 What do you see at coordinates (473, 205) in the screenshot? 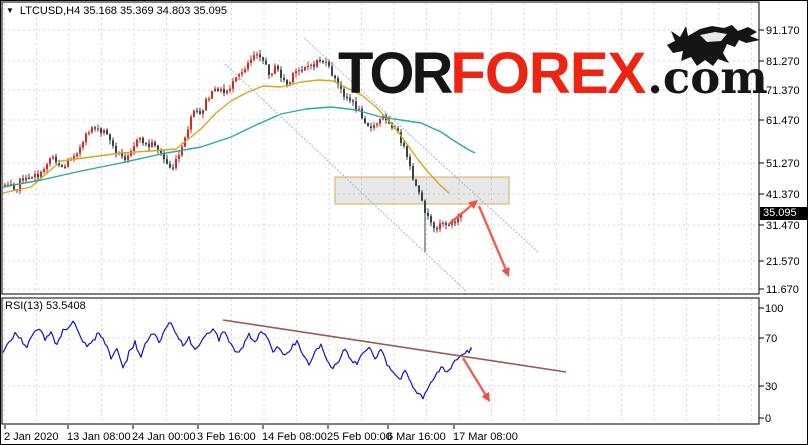
I see `forecast-arrow-up-head` at bounding box center [473, 205].